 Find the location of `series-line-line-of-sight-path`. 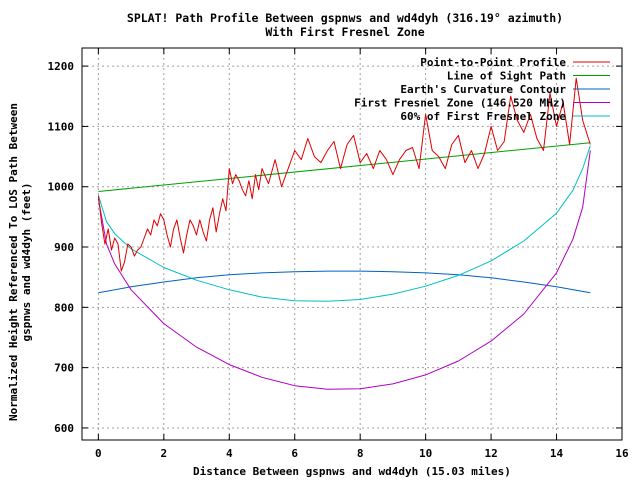

series-line-line-of-sight-path is located at coordinates (344, 167).